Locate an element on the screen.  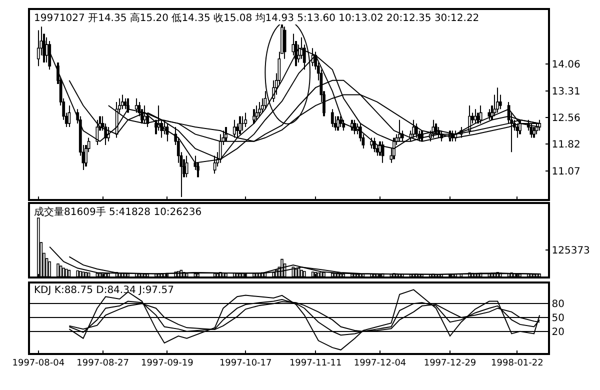
y-tick-label: 11.07 is located at coordinates (566, 172).